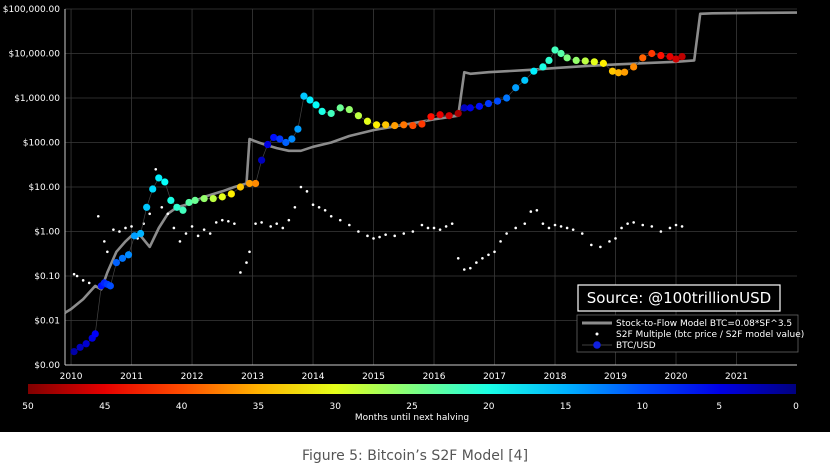  What do you see at coordinates (643, 407) in the screenshot?
I see `colorbar-tick-label: 10` at bounding box center [643, 407].